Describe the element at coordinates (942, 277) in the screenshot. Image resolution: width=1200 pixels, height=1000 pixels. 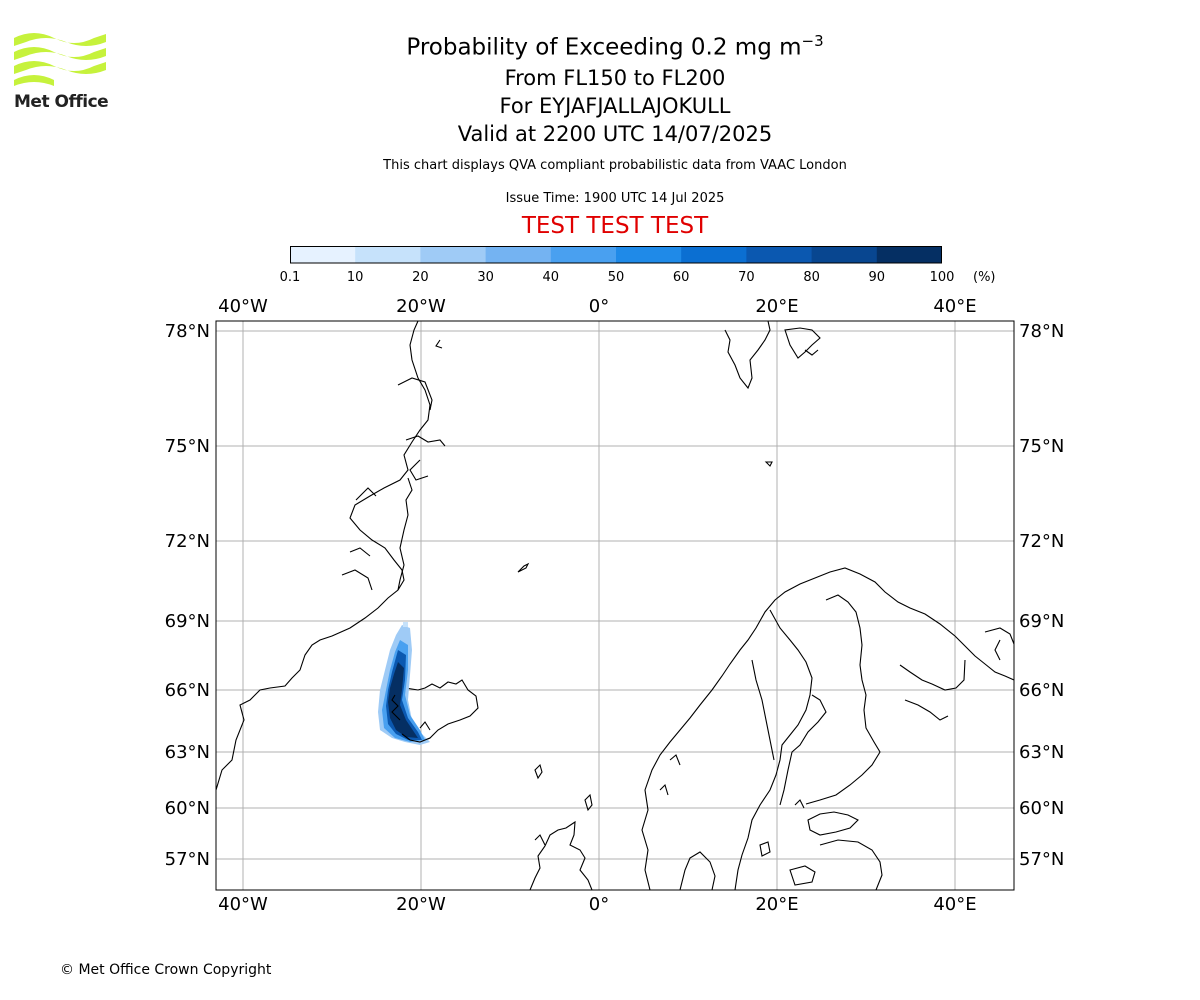
I see `colorbar-tick-label: 100` at that location.